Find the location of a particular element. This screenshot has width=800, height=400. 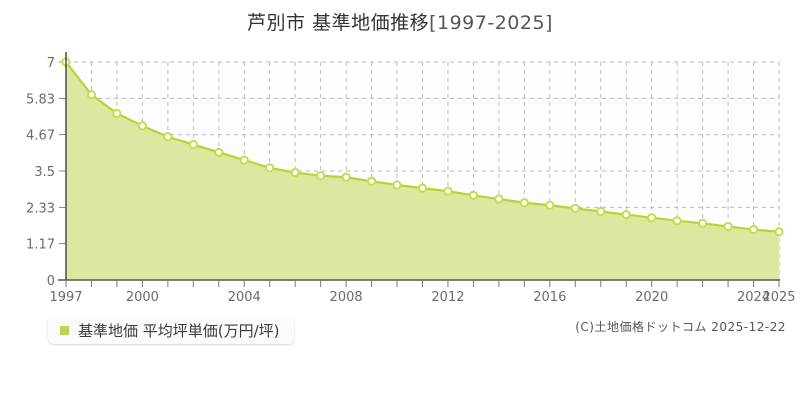

x-axis-tick-label: 1997 is located at coordinates (65, 297).